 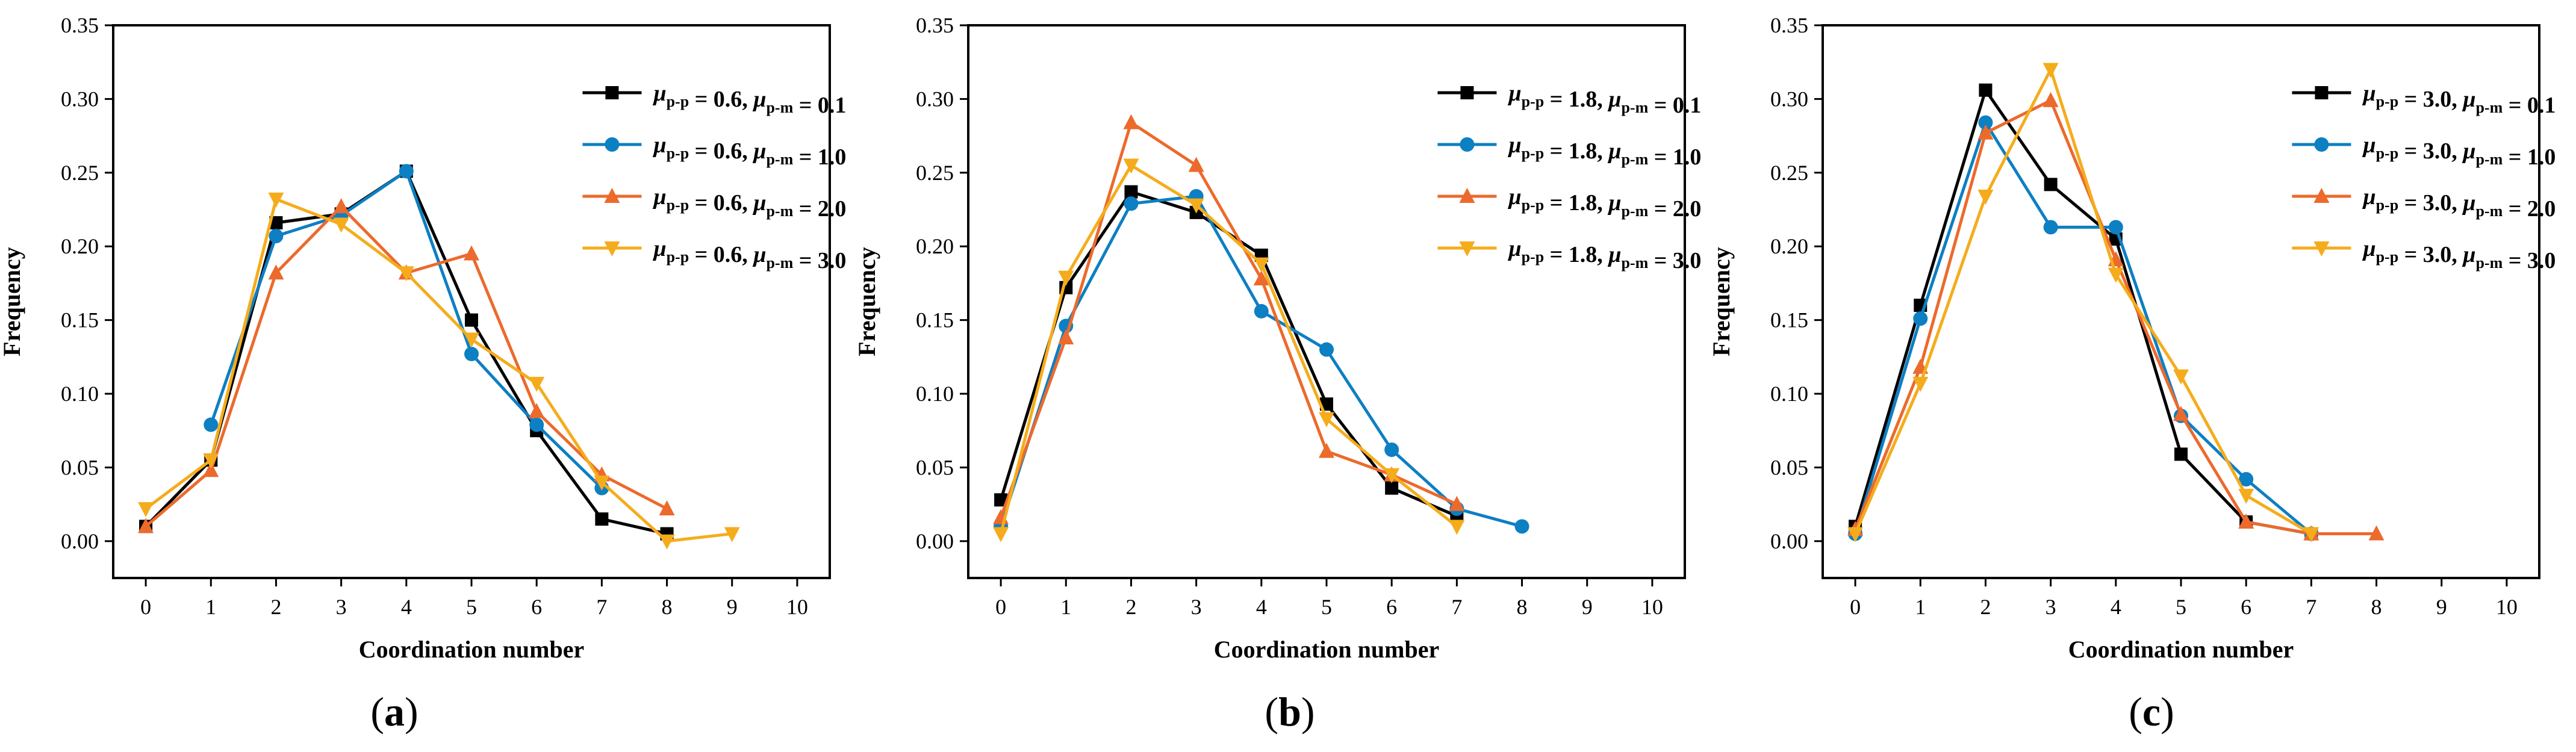 I want to click on legend-item-1: μp-p = 1.8, μp-m = 1.0, so click(x=1569, y=151).